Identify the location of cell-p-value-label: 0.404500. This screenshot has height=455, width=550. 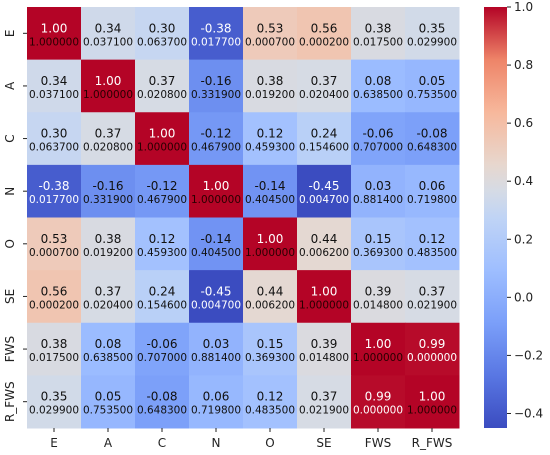
(216, 253).